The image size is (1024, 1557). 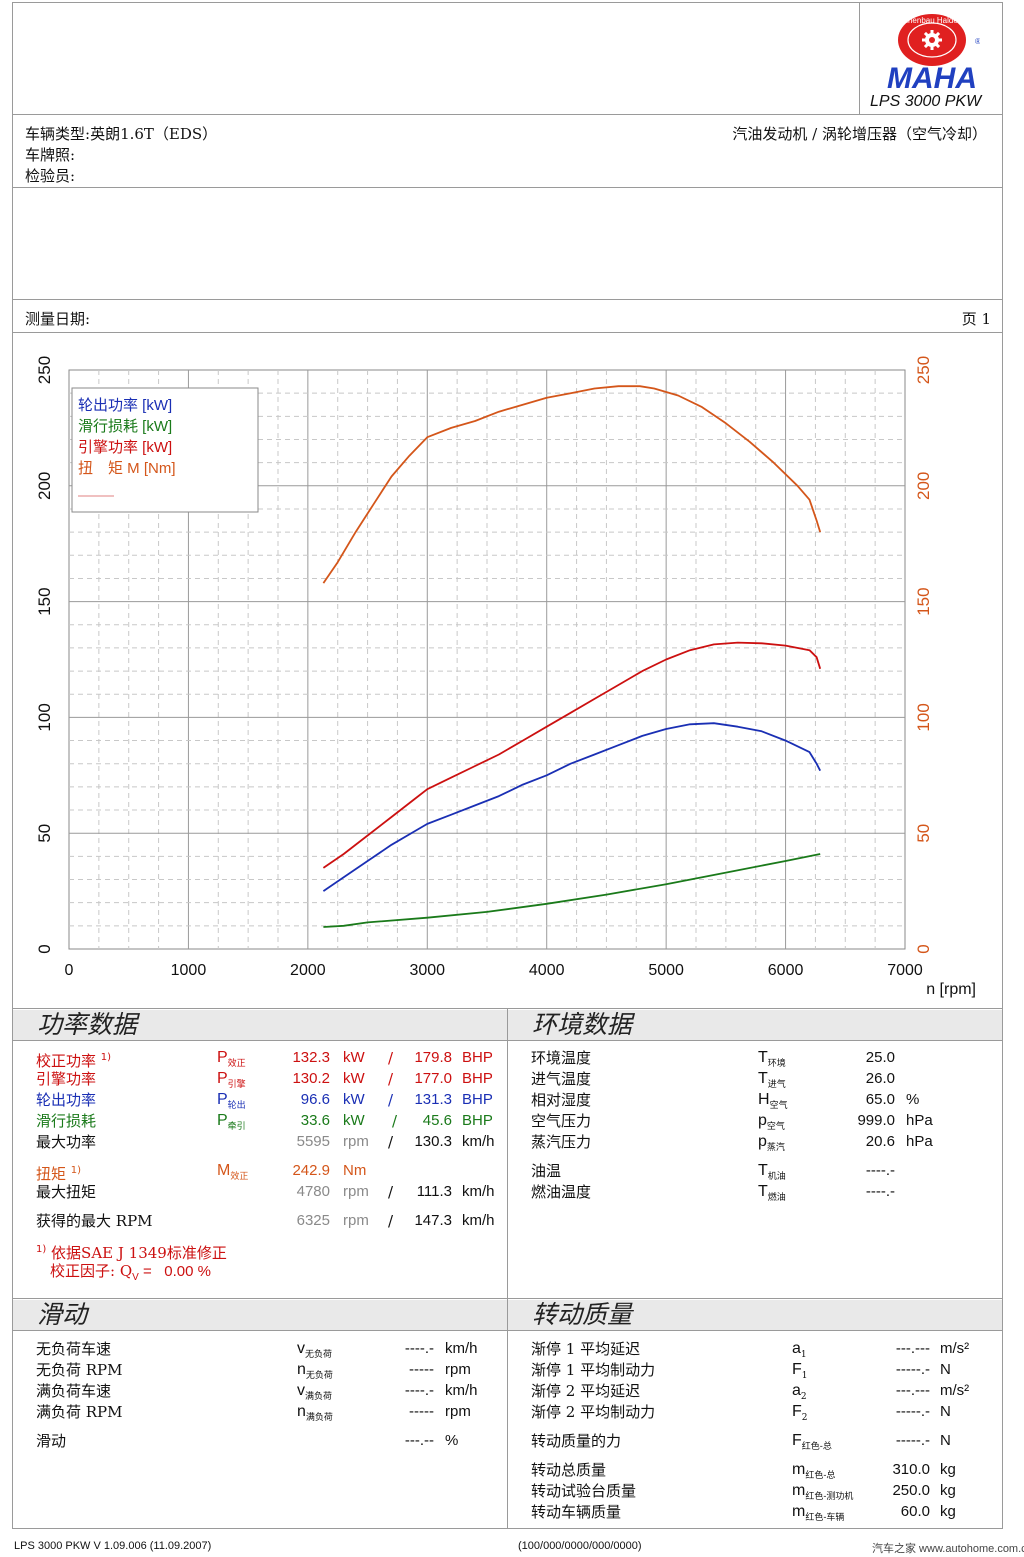 I want to click on inertia-label: 渐停 2 平均延迟, so click(x=586, y=1391).